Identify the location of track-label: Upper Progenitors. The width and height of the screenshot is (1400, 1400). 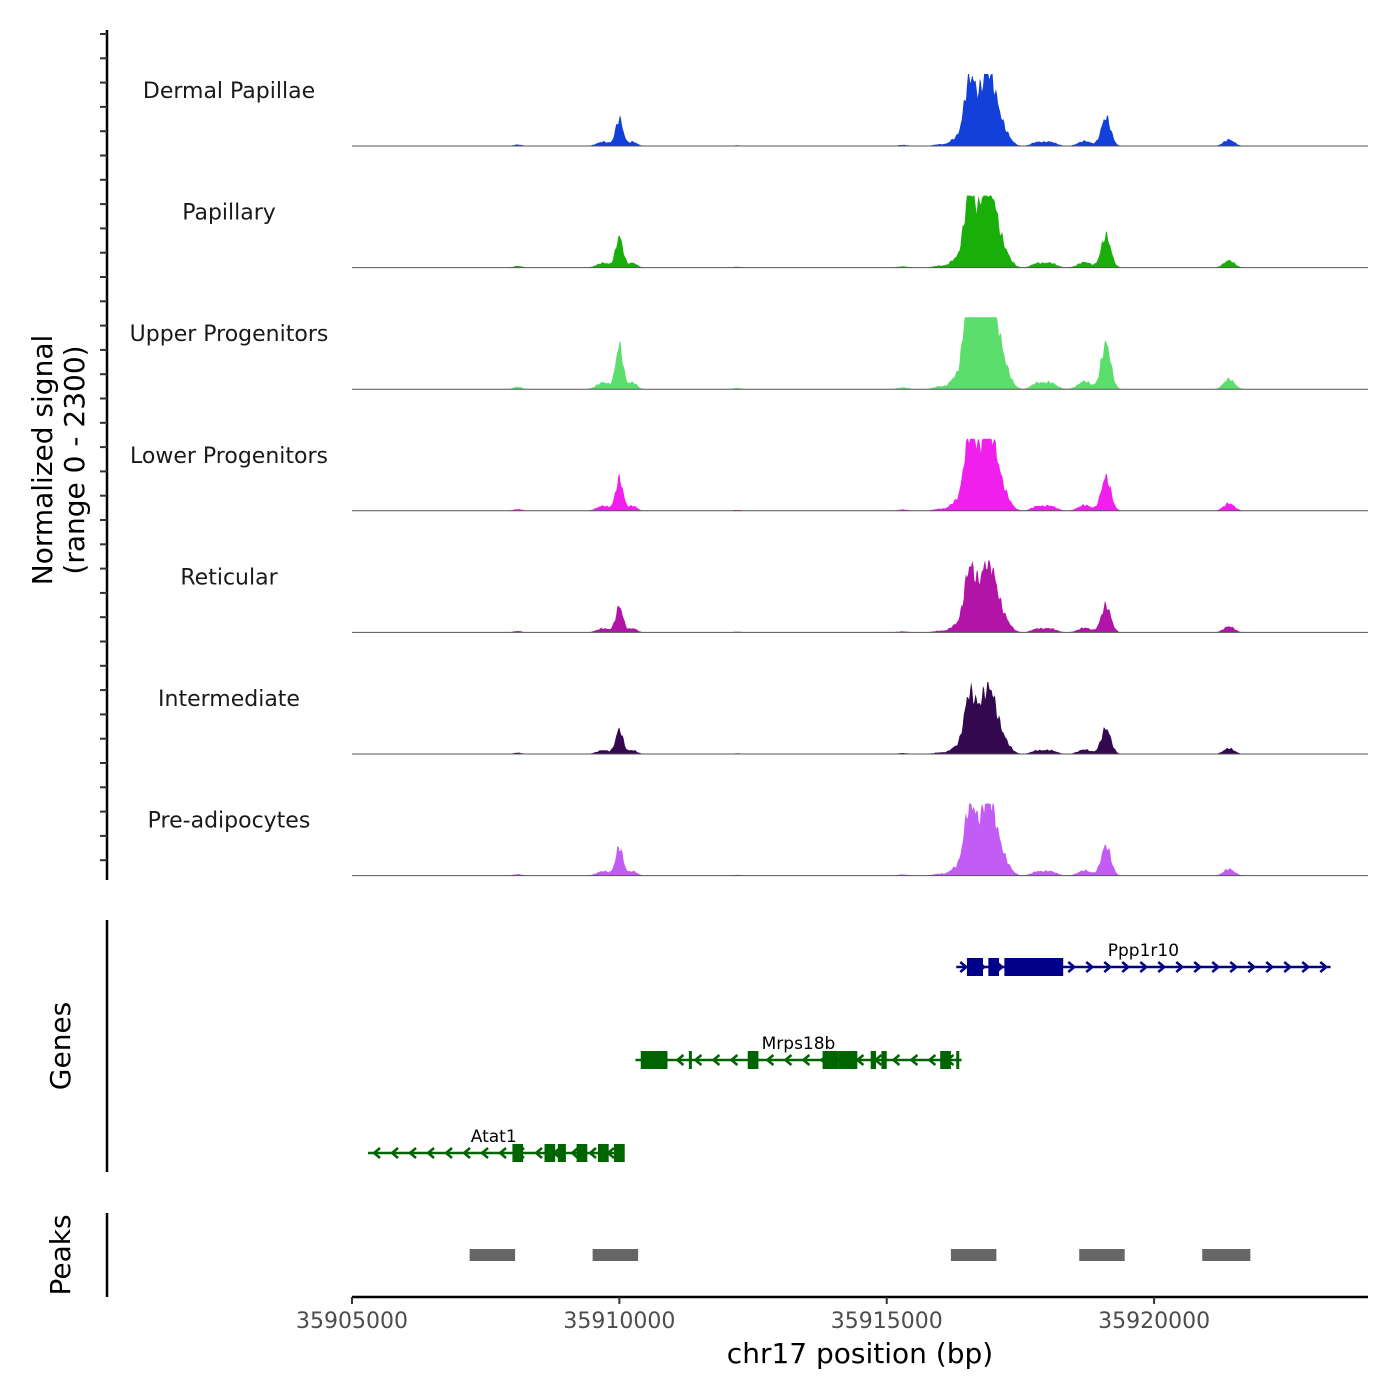
(229, 334).